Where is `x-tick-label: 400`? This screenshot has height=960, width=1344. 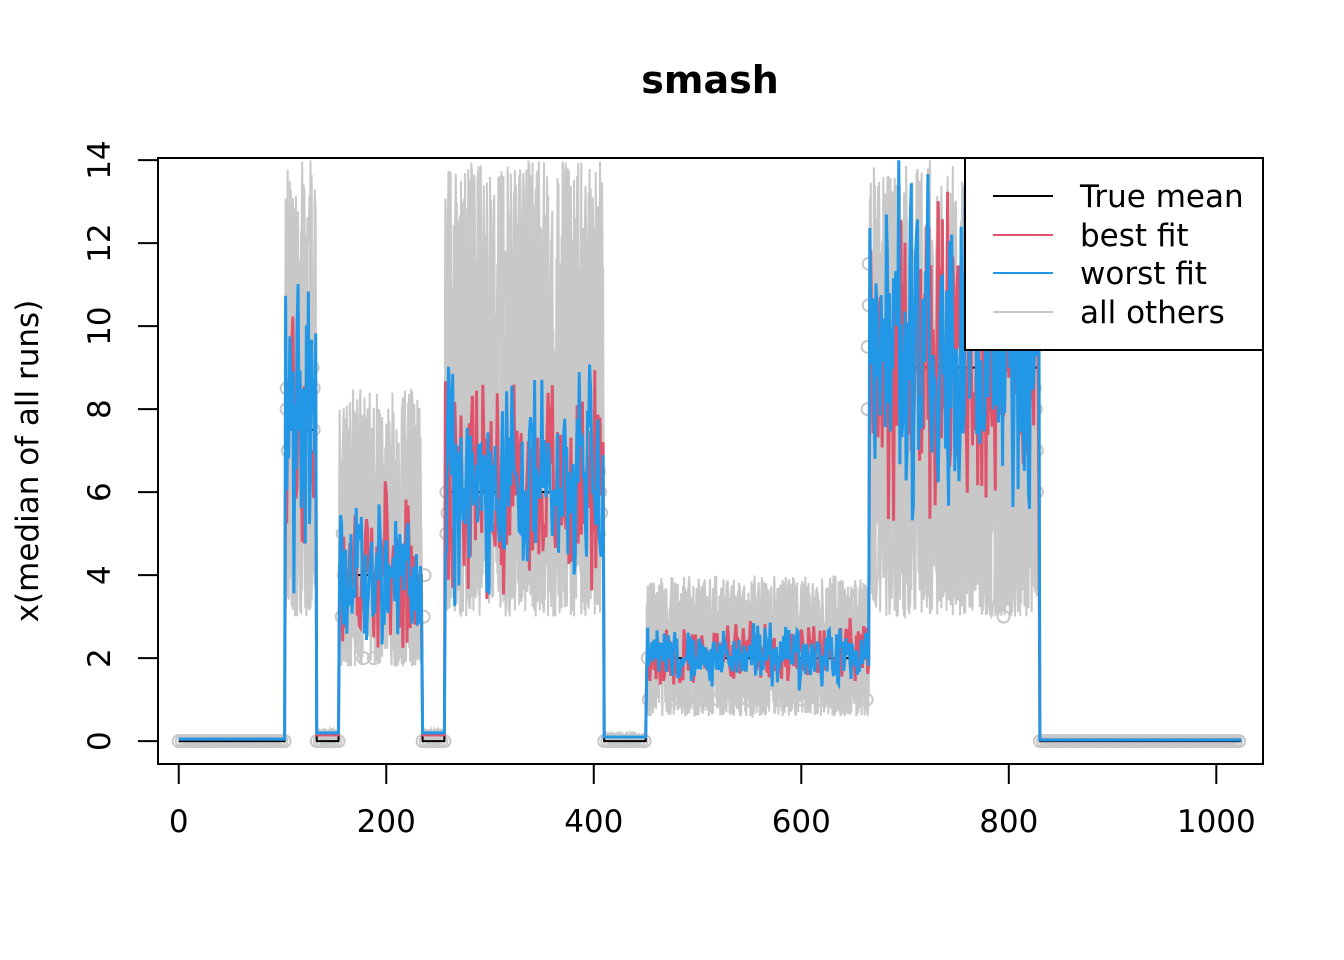 x-tick-label: 400 is located at coordinates (593, 822).